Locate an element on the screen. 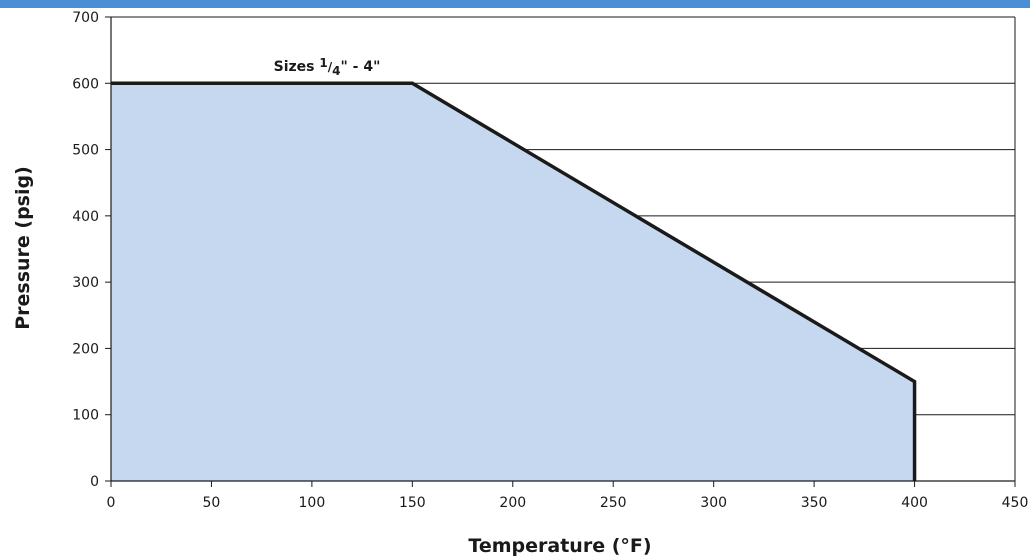 The height and width of the screenshot is (560, 1030). x-tick-label-450: 450 is located at coordinates (1015, 503).